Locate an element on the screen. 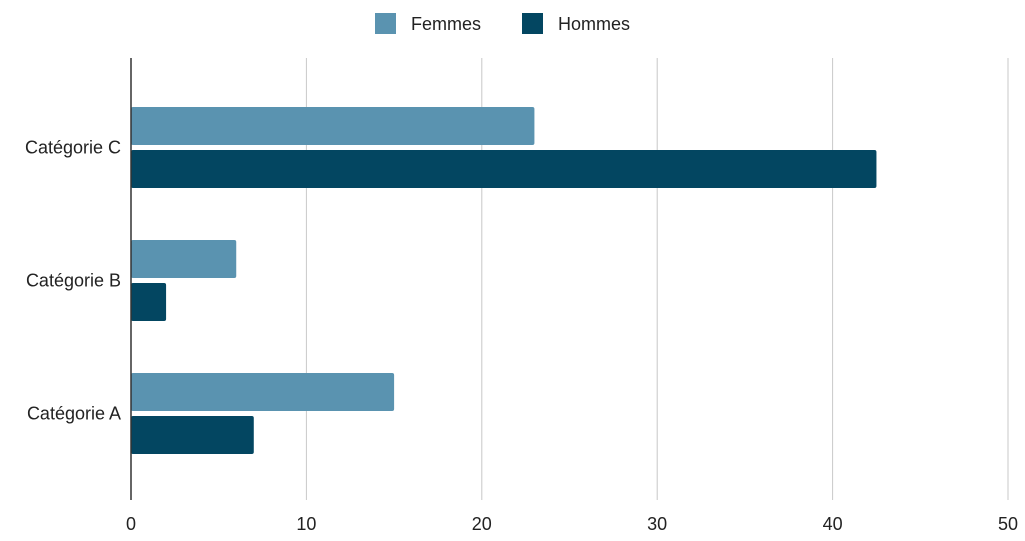 The image size is (1025, 541). category-labels: Catégorie C Catégorie B Catégorie A is located at coordinates (73, 281).